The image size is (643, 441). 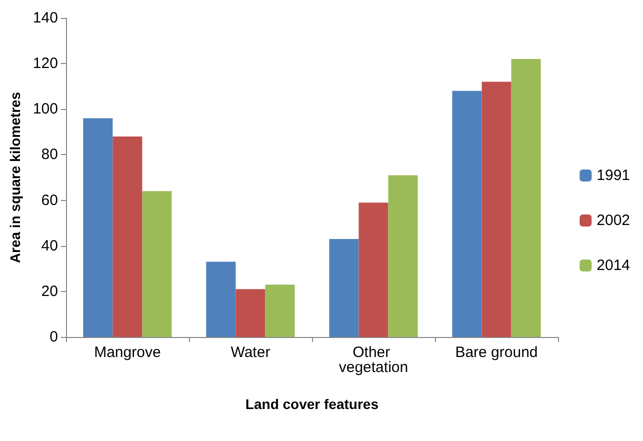 I want to click on y-tick-label: 140, so click(x=45, y=18).